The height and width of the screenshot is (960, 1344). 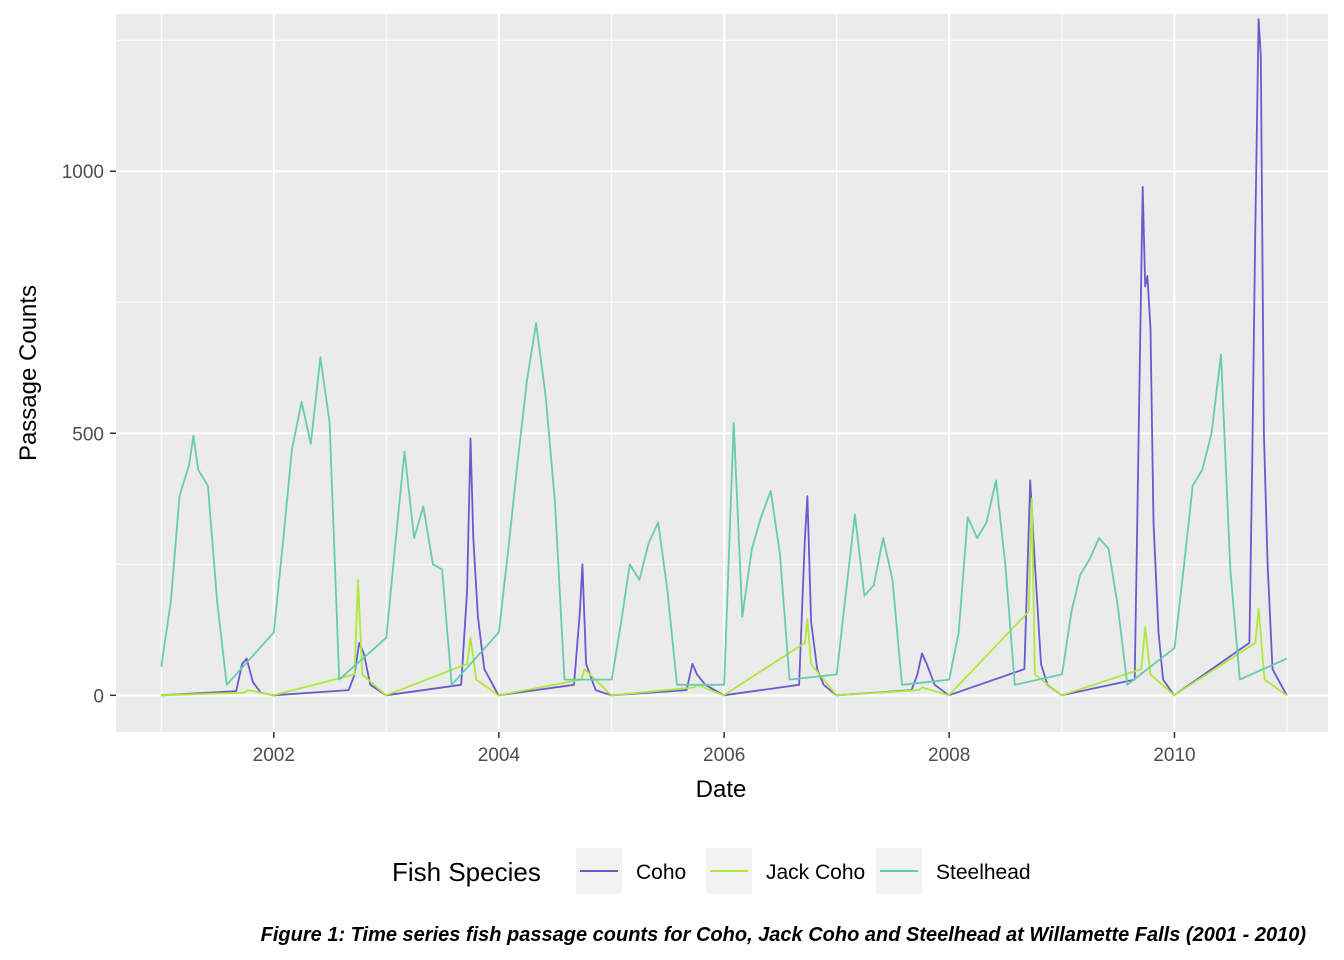 I want to click on y-tick-label: 500, so click(x=88, y=434).